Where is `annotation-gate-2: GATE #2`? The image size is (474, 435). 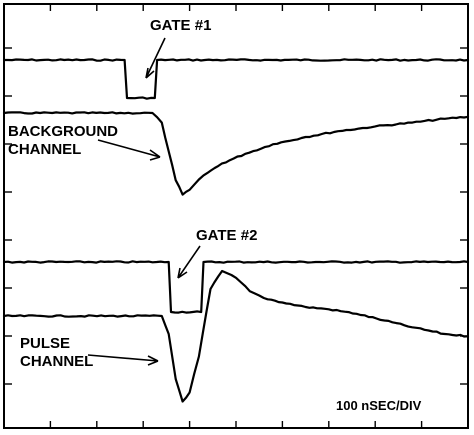
annotation-gate-2: GATE #2 is located at coordinates (226, 235).